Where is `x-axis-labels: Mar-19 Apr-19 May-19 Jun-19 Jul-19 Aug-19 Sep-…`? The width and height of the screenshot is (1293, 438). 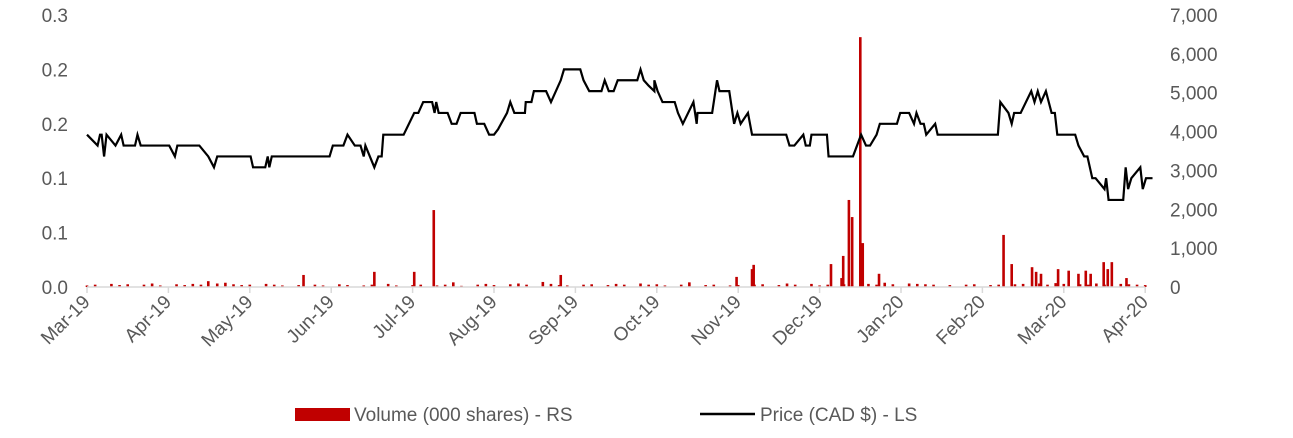 x-axis-labels: Mar-19 Apr-19 May-19 Jun-19 Jul-19 Aug-19 Sep-… is located at coordinates (595, 322).